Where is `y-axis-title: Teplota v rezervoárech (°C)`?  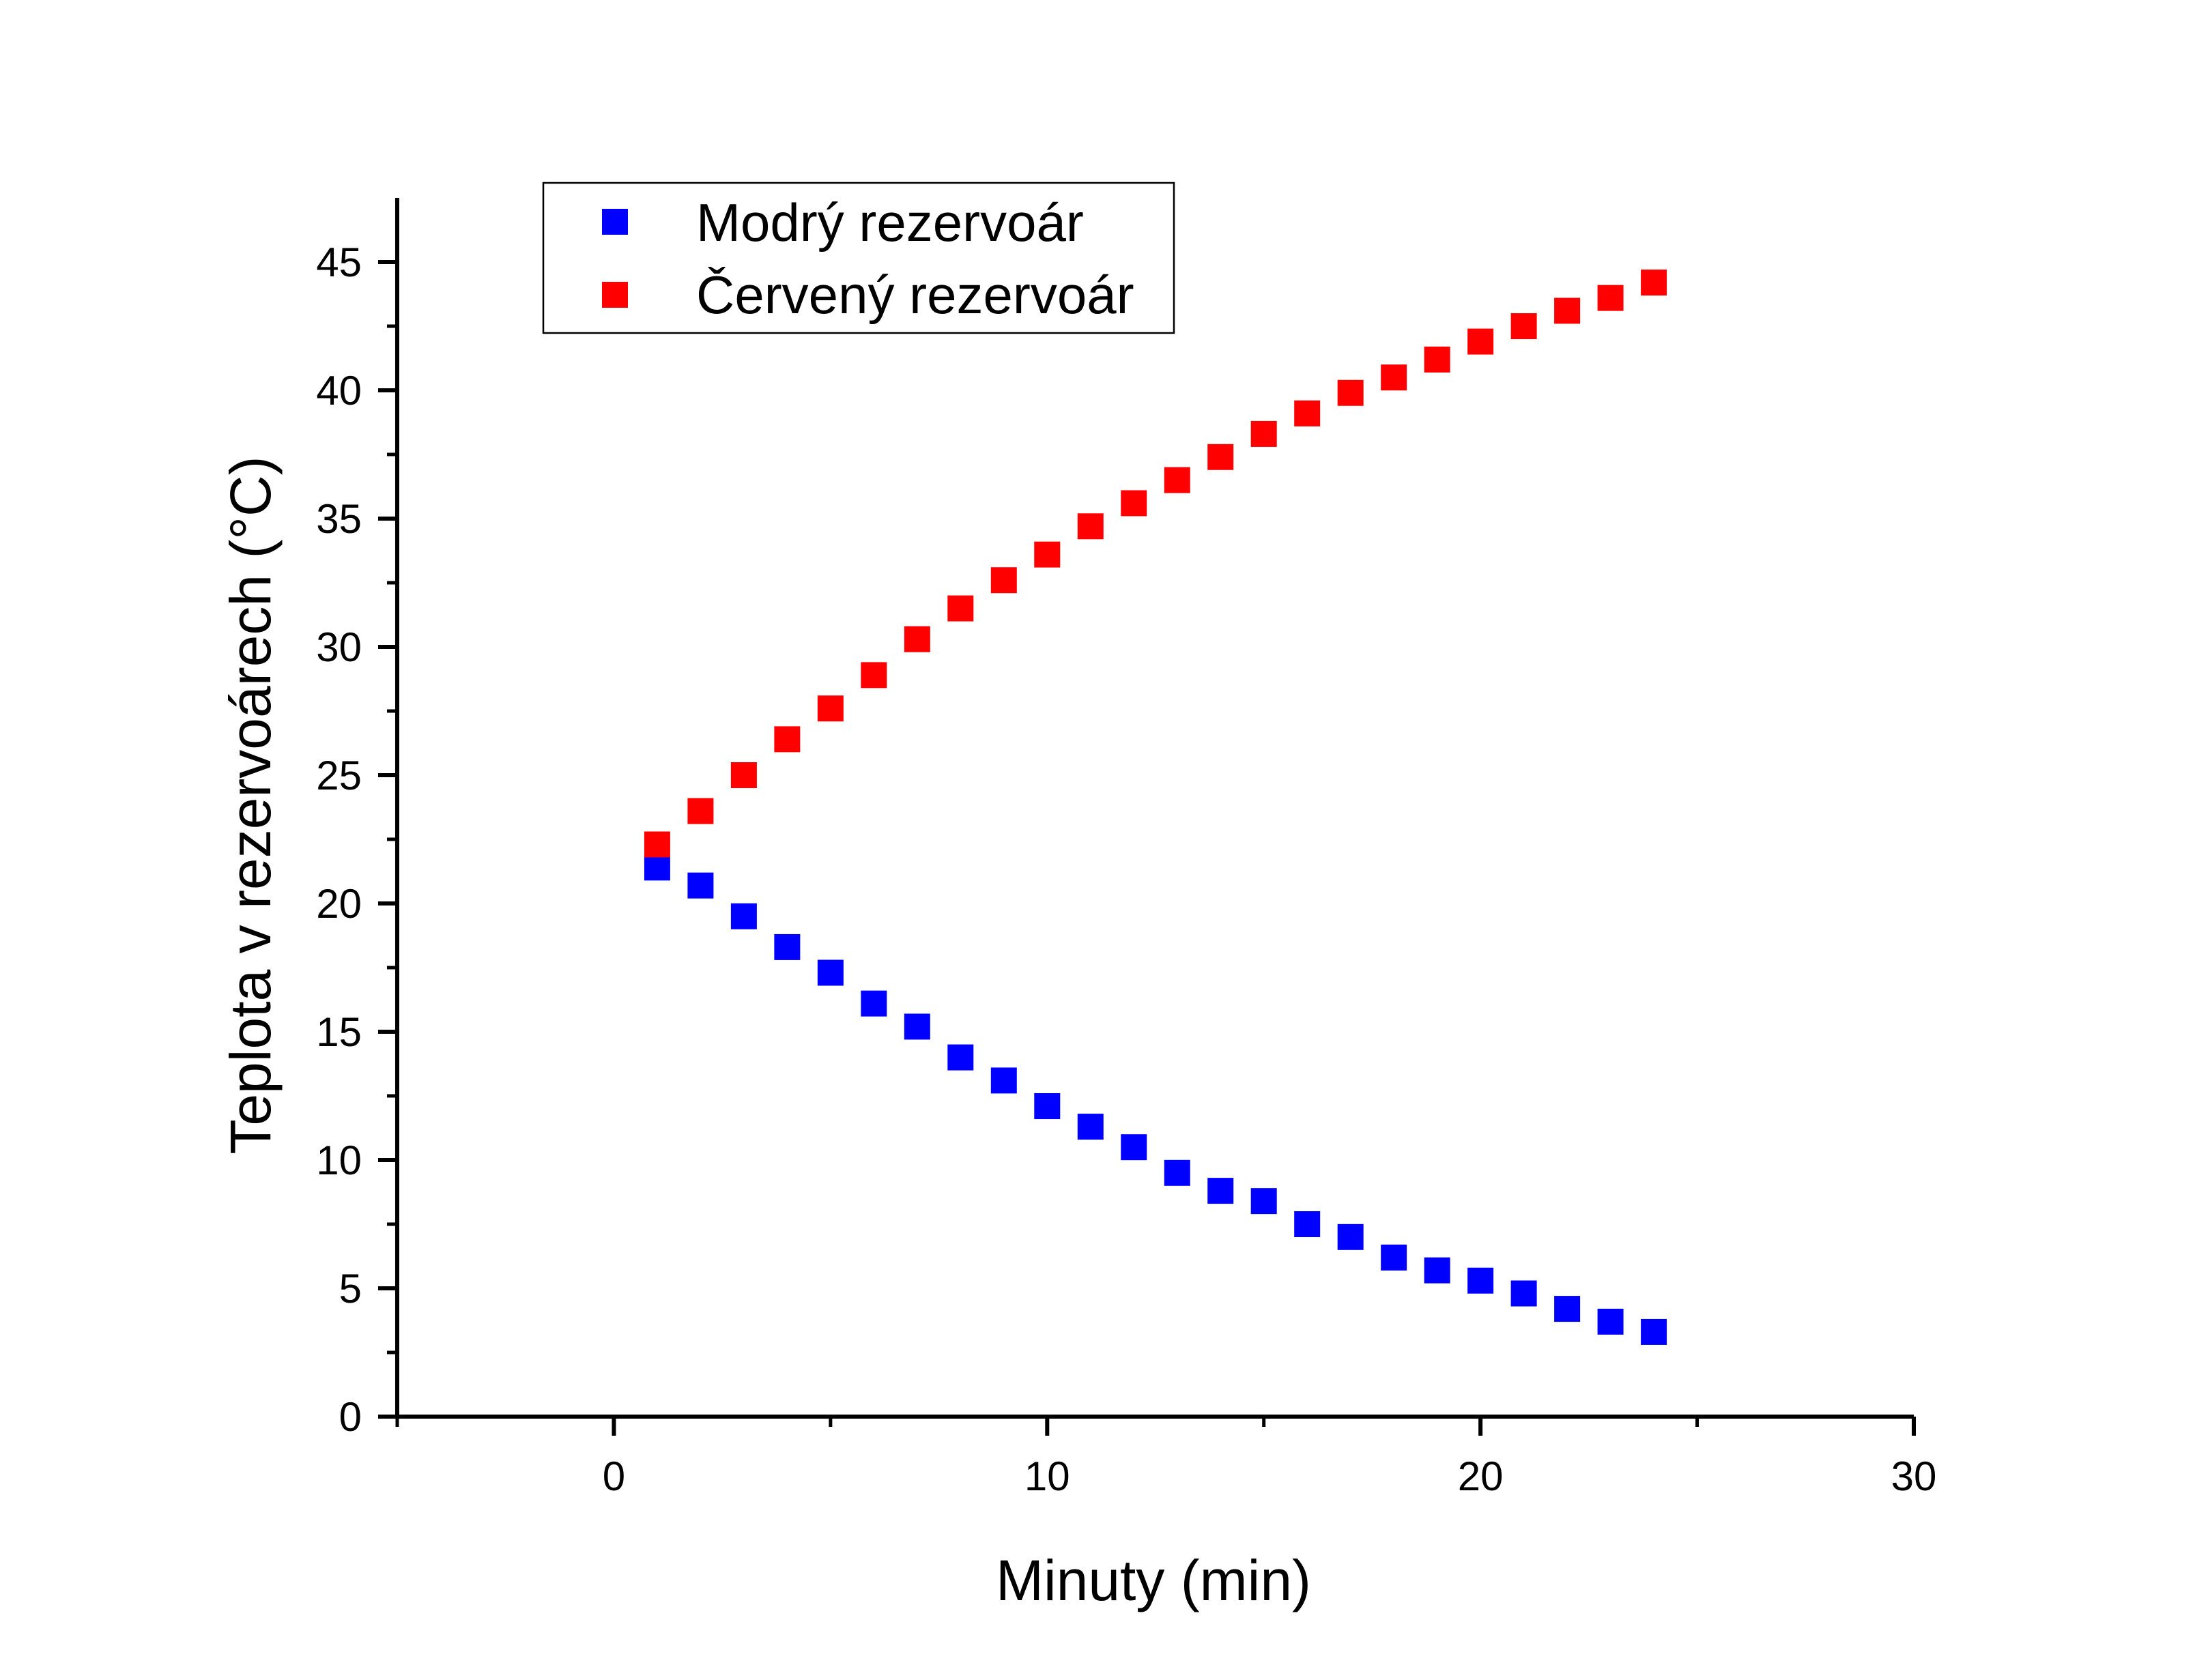
y-axis-title: Teplota v rezervoárech (°C) is located at coordinates (250, 805).